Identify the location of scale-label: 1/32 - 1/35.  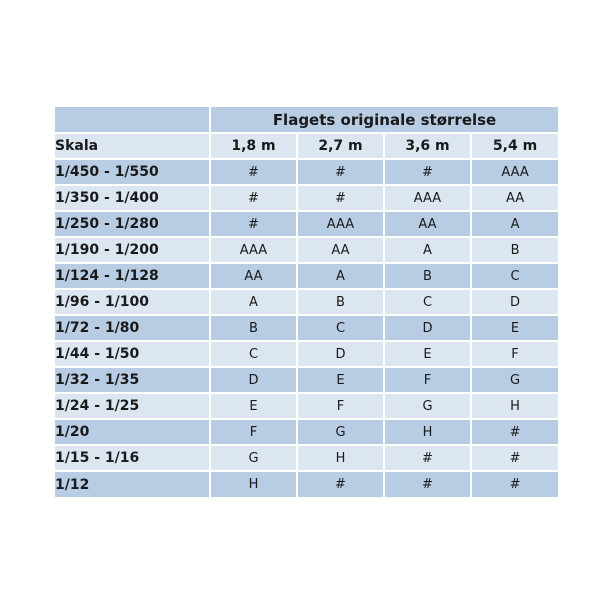
(133, 380).